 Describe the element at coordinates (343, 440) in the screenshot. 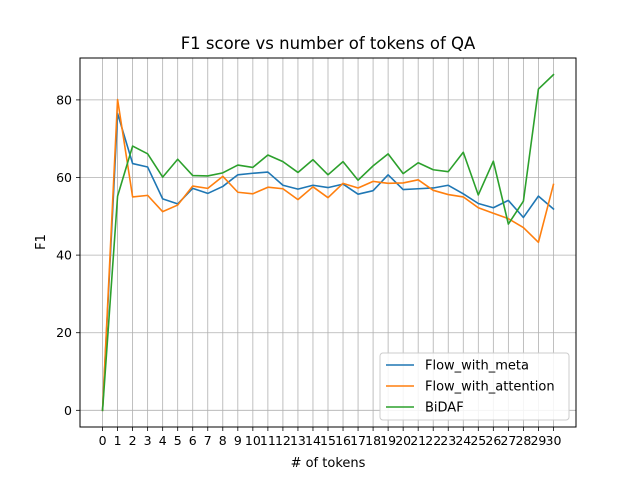

I see `x-tick-label: 16` at that location.